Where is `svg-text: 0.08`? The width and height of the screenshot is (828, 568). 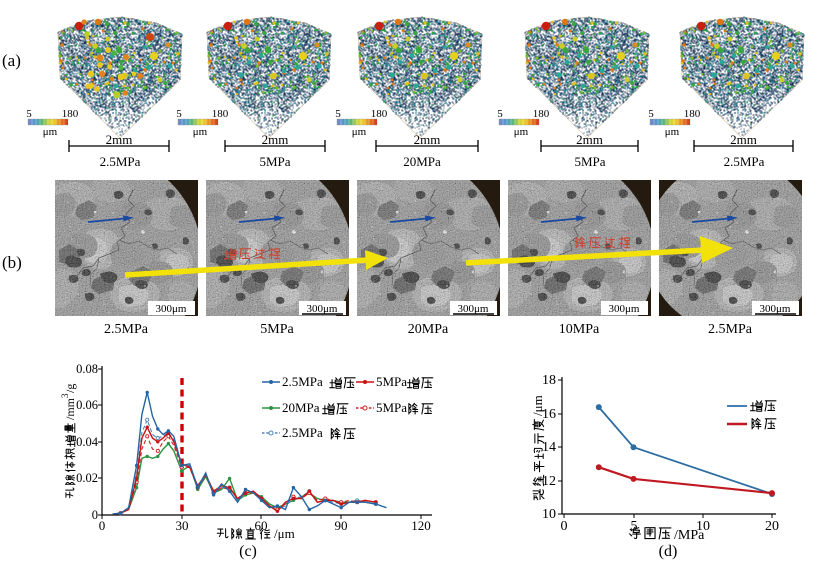
svg-text: 0.08 is located at coordinates (87, 369).